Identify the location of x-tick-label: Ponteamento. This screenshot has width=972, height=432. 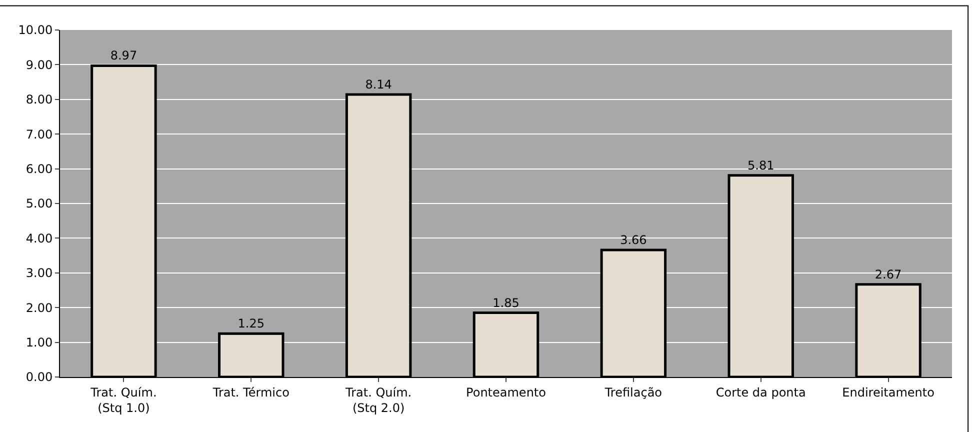
(506, 392).